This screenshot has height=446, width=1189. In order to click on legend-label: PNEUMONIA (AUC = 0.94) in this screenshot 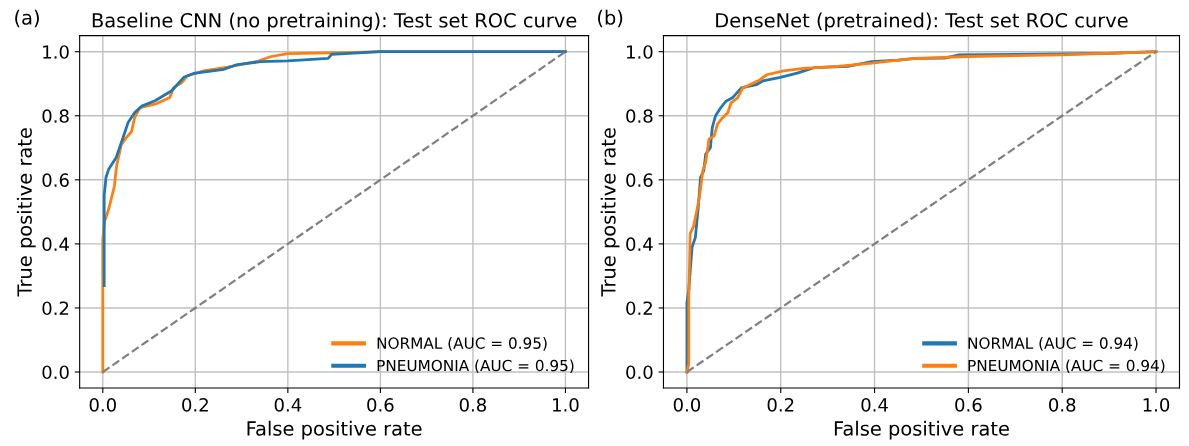, I will do `click(1066, 366)`.